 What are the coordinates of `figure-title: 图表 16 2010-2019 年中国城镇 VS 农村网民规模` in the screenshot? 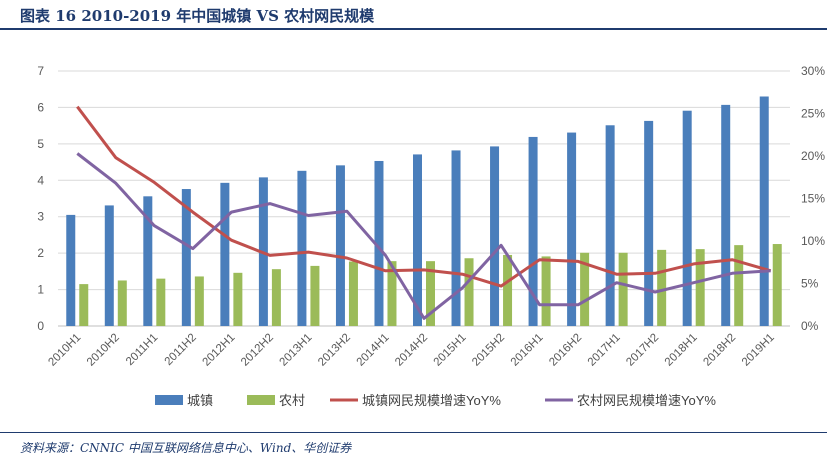 It's located at (197, 16).